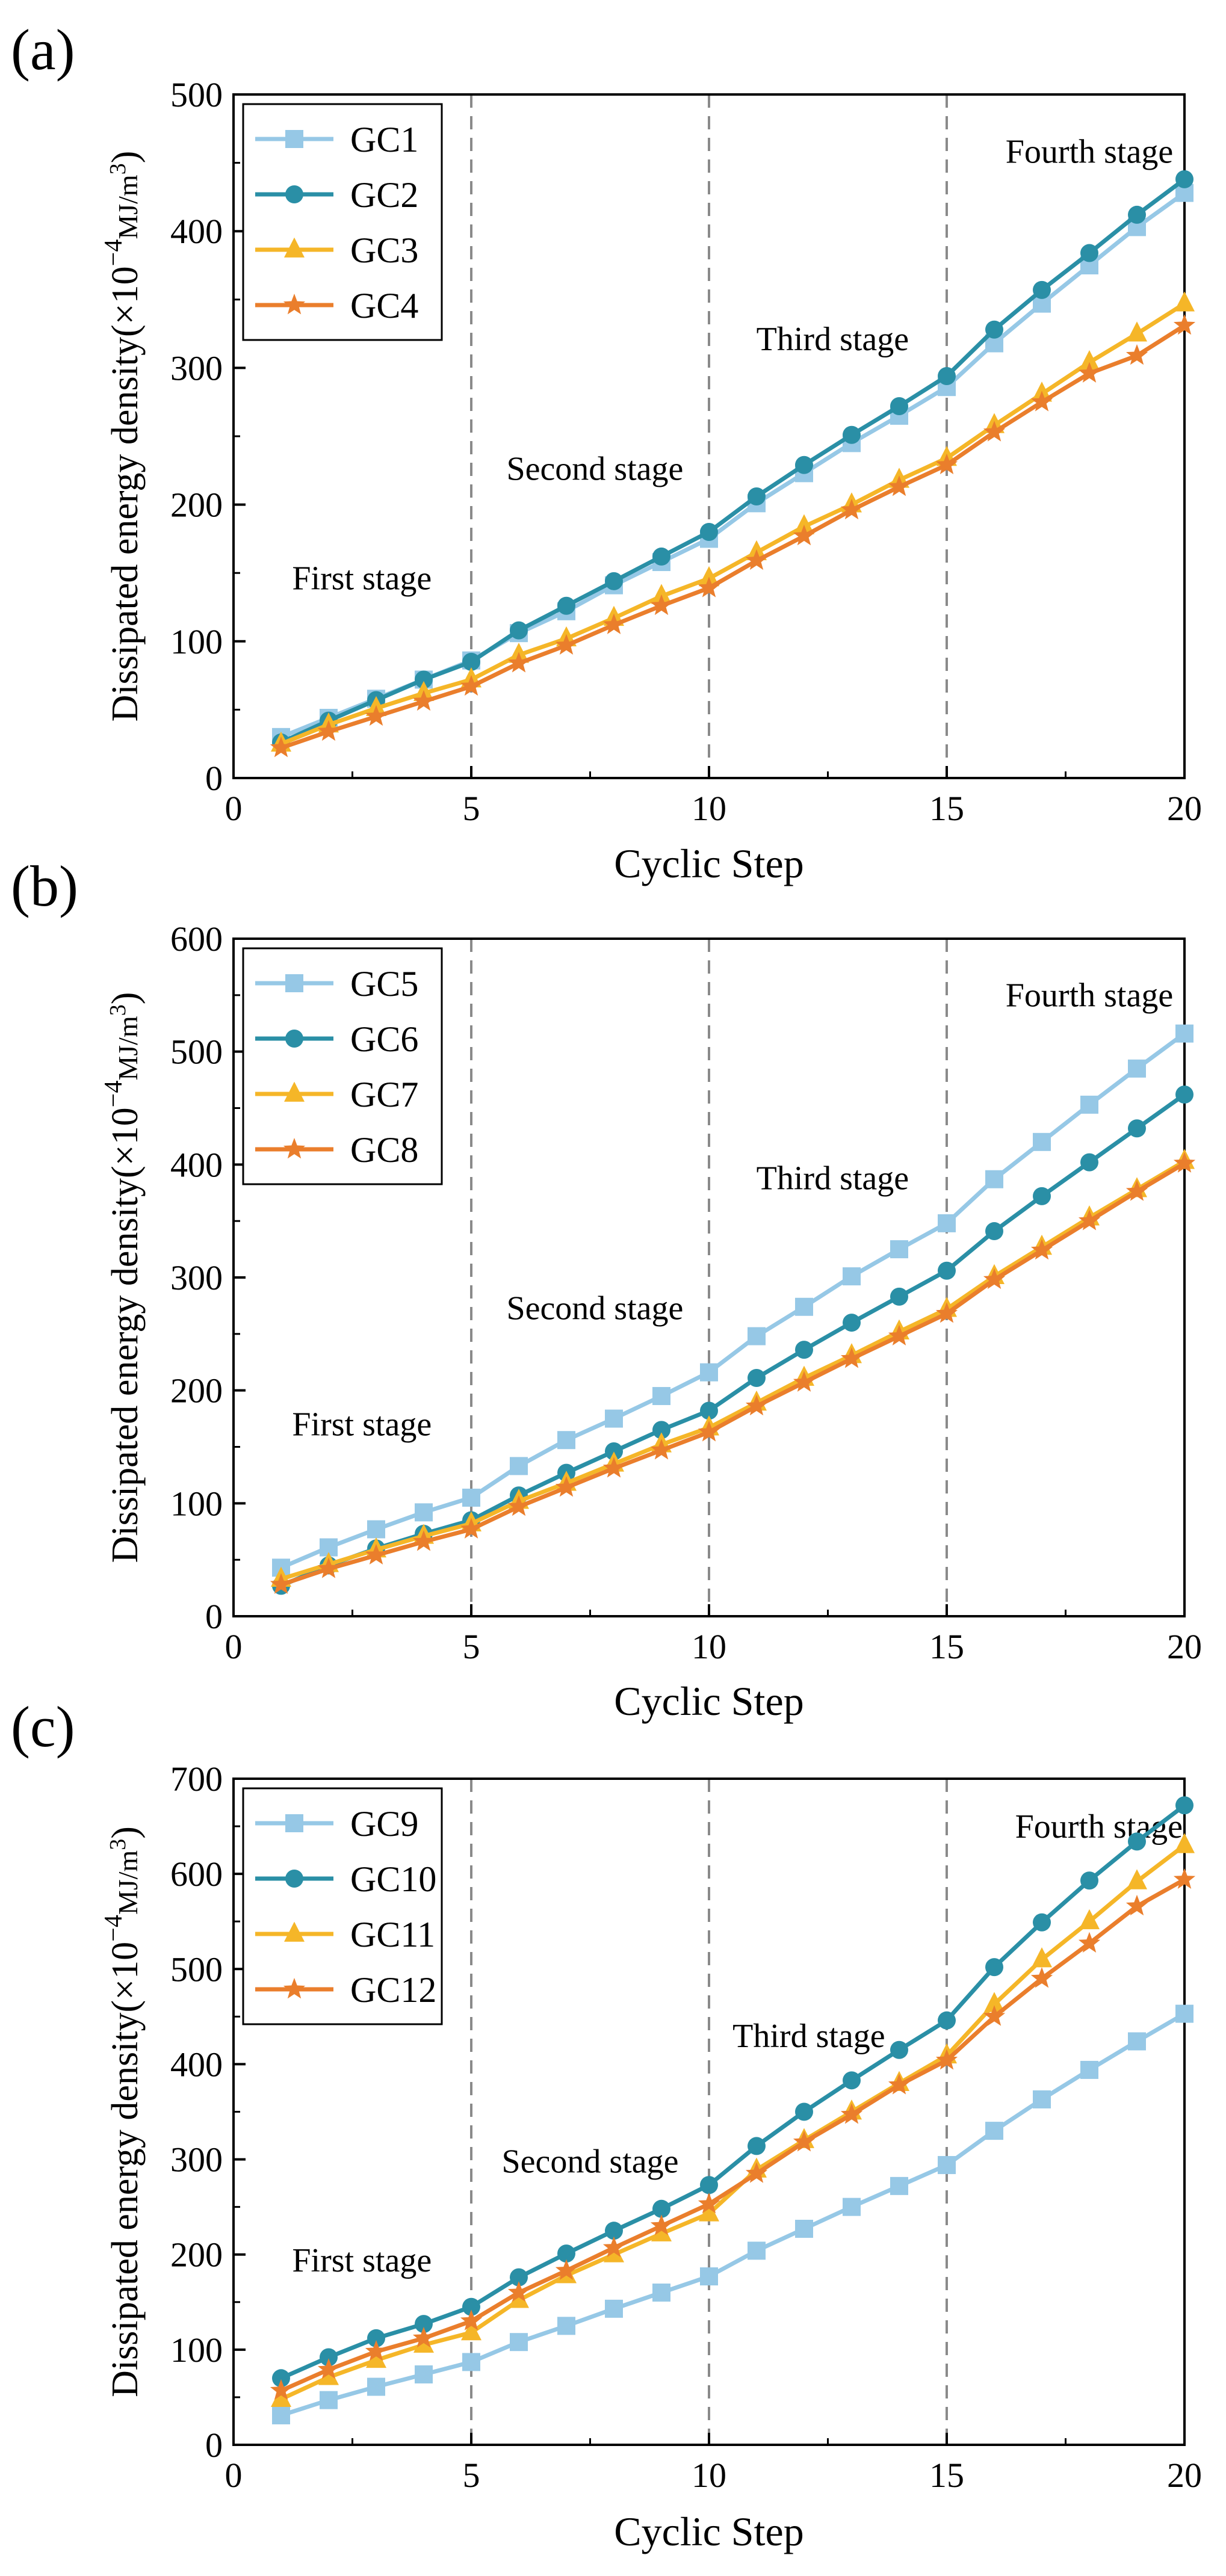 Image resolution: width=1226 pixels, height=2576 pixels. What do you see at coordinates (384, 984) in the screenshot?
I see `legend-label: GC5` at bounding box center [384, 984].